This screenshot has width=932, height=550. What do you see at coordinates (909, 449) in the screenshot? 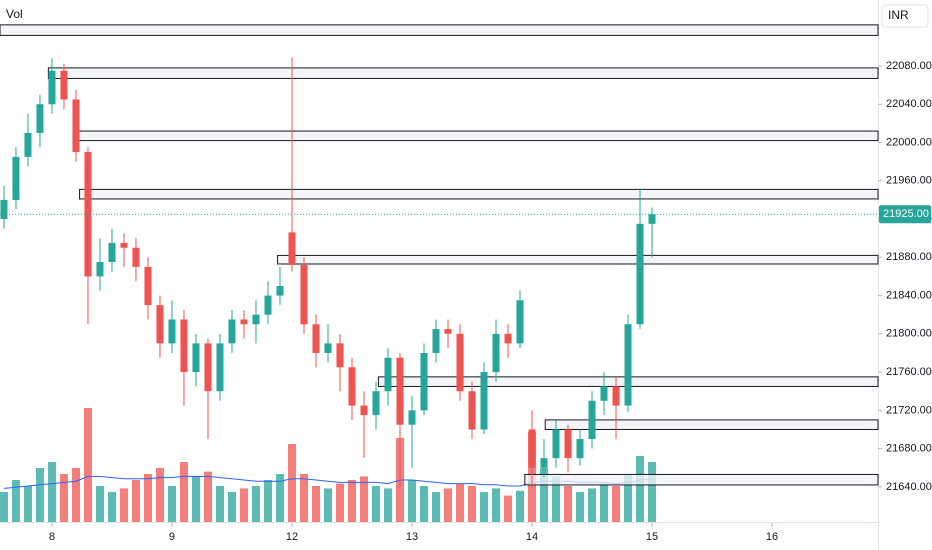
I see `y-tick-label: 21680.00` at bounding box center [909, 449].